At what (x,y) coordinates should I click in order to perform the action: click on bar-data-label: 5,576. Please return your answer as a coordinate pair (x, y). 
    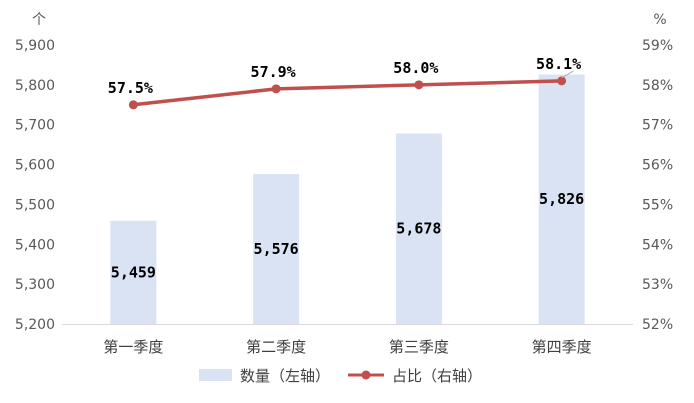
    Looking at the image, I should click on (276, 249).